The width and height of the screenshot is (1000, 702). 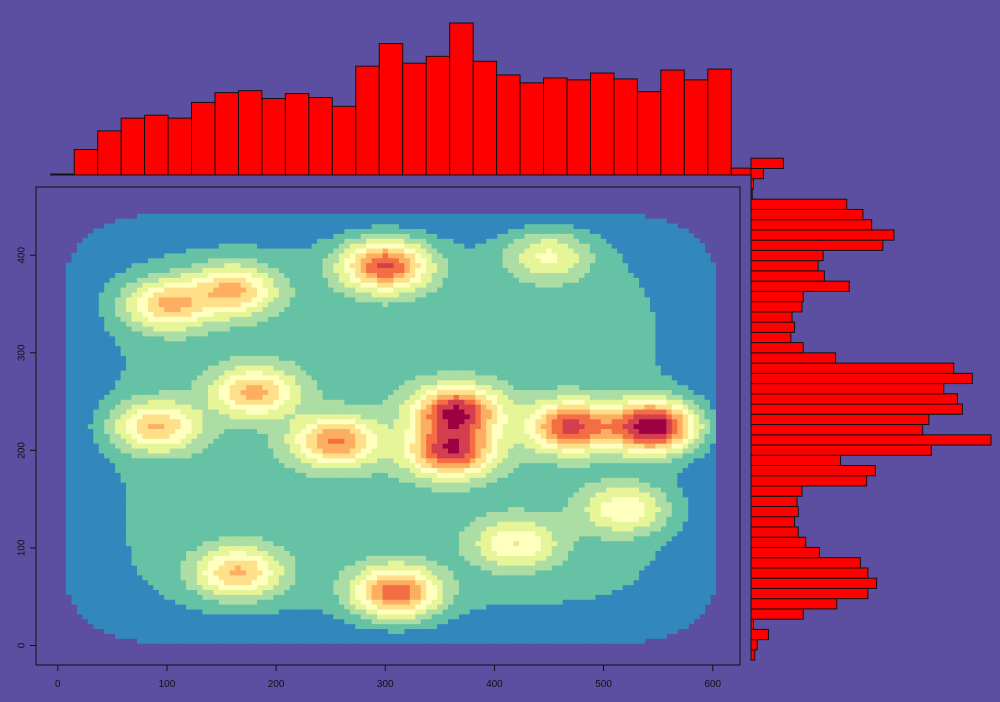 I want to click on x-histogram-bar, so click(x=602, y=124).